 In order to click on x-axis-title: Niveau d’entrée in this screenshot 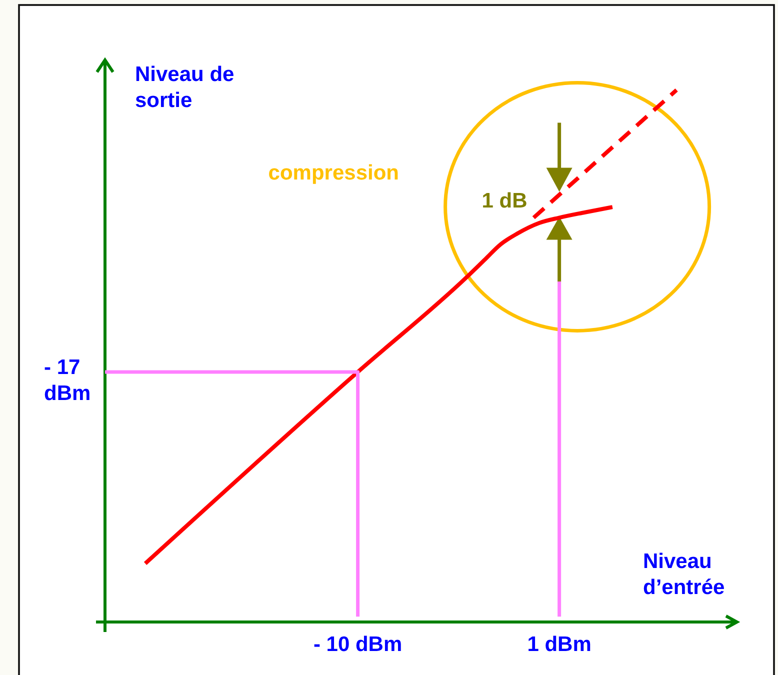, I will do `click(684, 574)`.